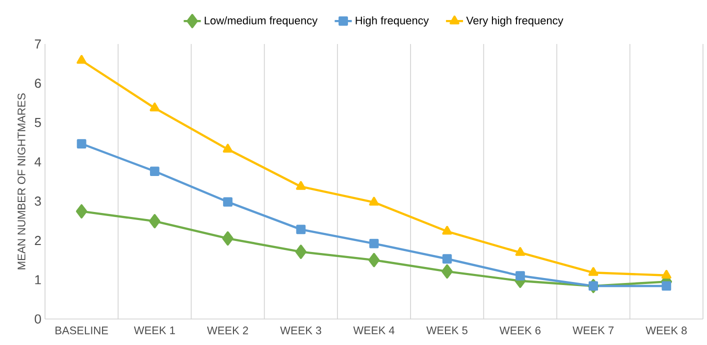 Image resolution: width=707 pixels, height=345 pixels. What do you see at coordinates (593, 330) in the screenshot?
I see `x-tick-label: WEEK 7` at bounding box center [593, 330].